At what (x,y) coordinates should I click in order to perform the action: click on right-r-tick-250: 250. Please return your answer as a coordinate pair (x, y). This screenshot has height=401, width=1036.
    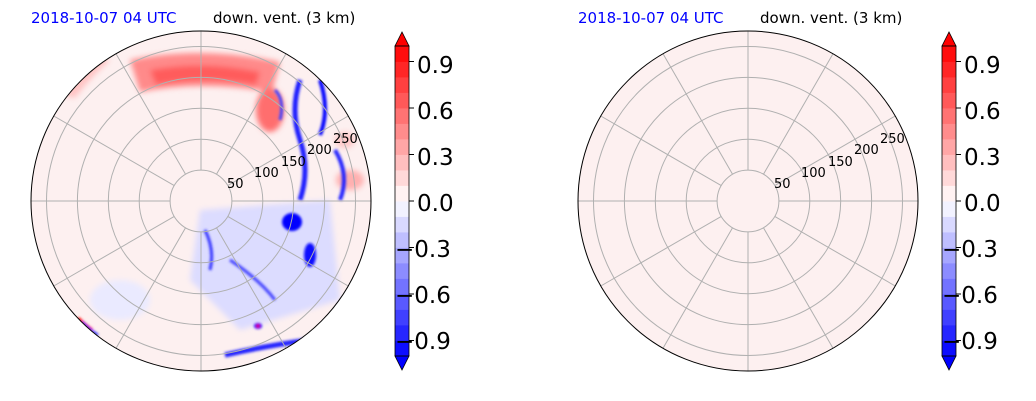
    Looking at the image, I should click on (892, 139).